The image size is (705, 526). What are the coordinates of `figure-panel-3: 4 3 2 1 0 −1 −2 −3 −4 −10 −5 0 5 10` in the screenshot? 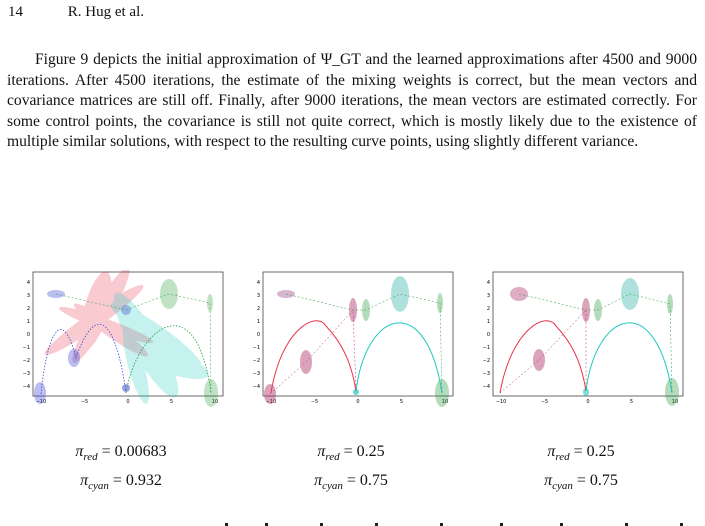 It's located at (581, 345).